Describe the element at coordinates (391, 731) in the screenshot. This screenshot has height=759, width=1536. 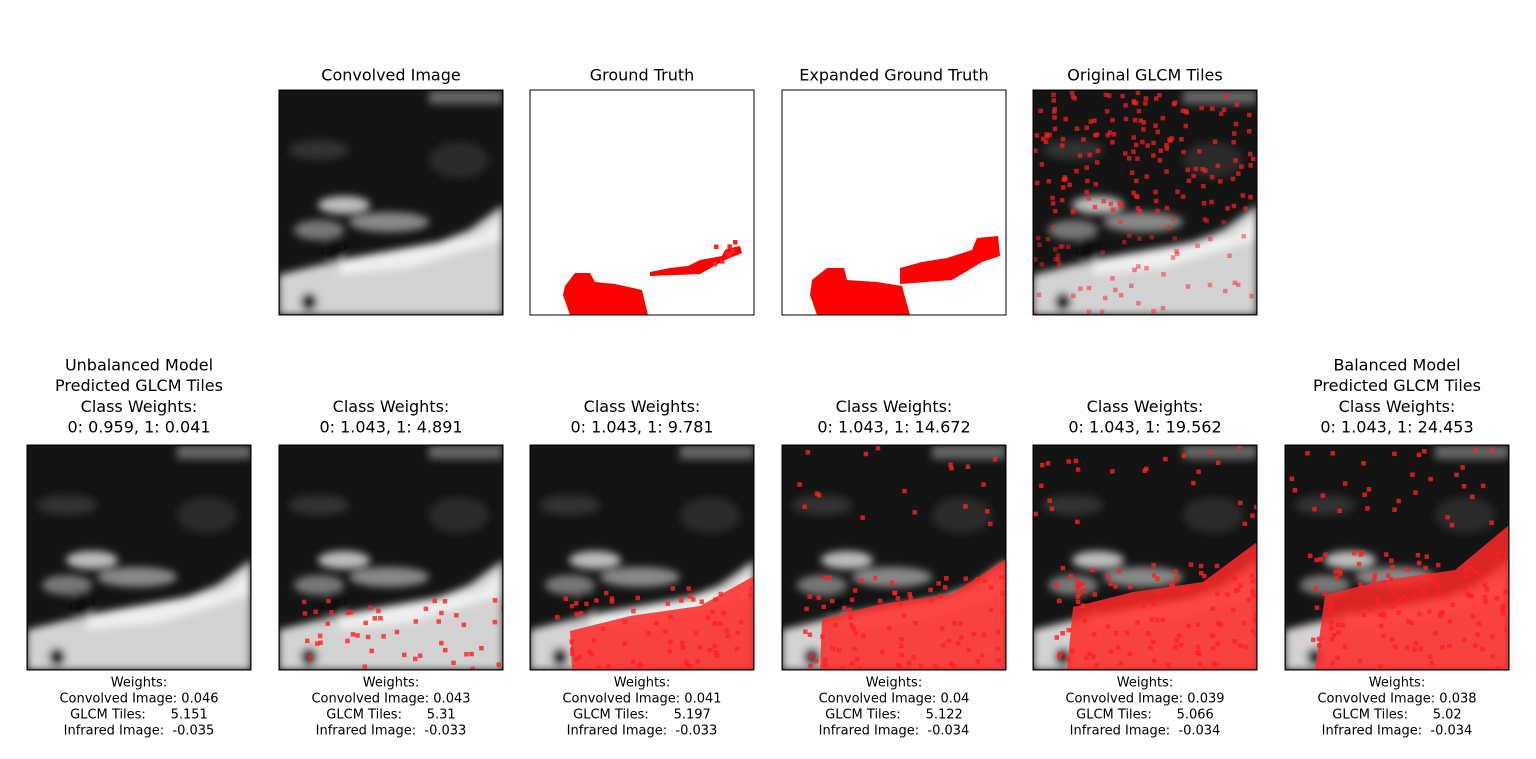
I see `panel-caption: Infrared Image: -0.033` at that location.